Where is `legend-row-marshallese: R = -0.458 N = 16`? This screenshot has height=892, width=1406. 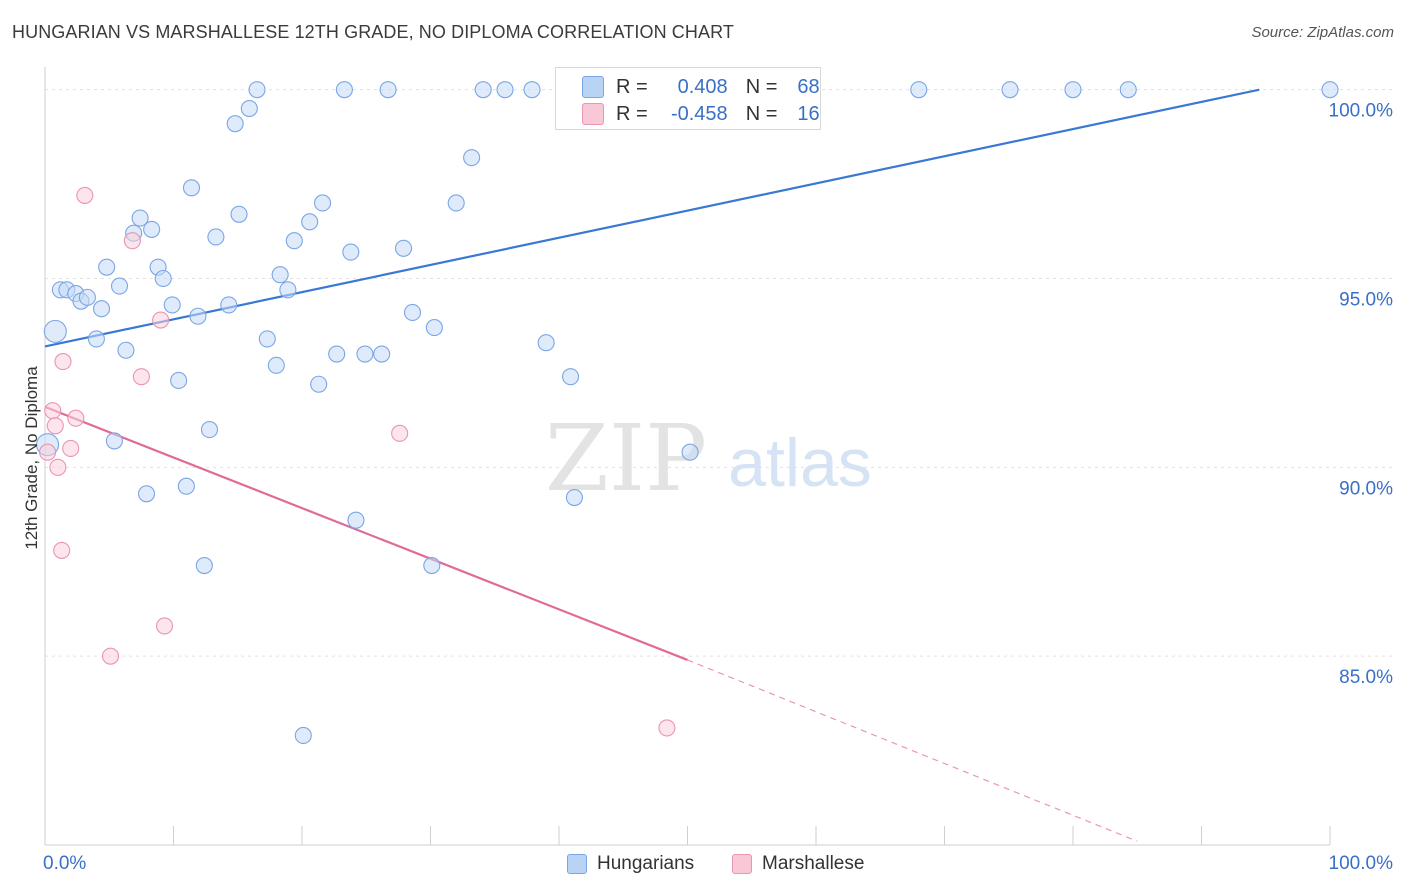
legend-row-marshallese: R = -0.458 N = 16 is located at coordinates (701, 114).